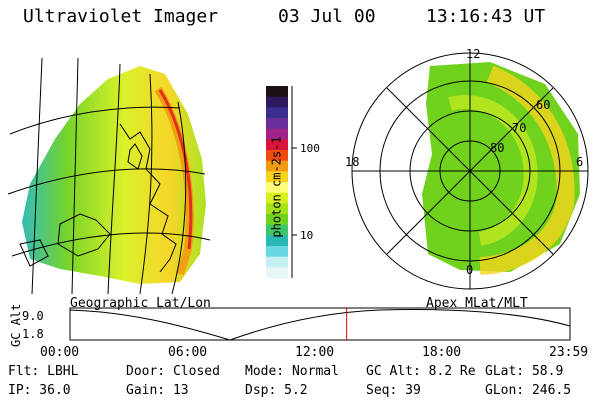 The height and width of the screenshot is (400, 600). I want to click on altitude-timeline: GC Alt 9.0 1.8, so click(290, 325).